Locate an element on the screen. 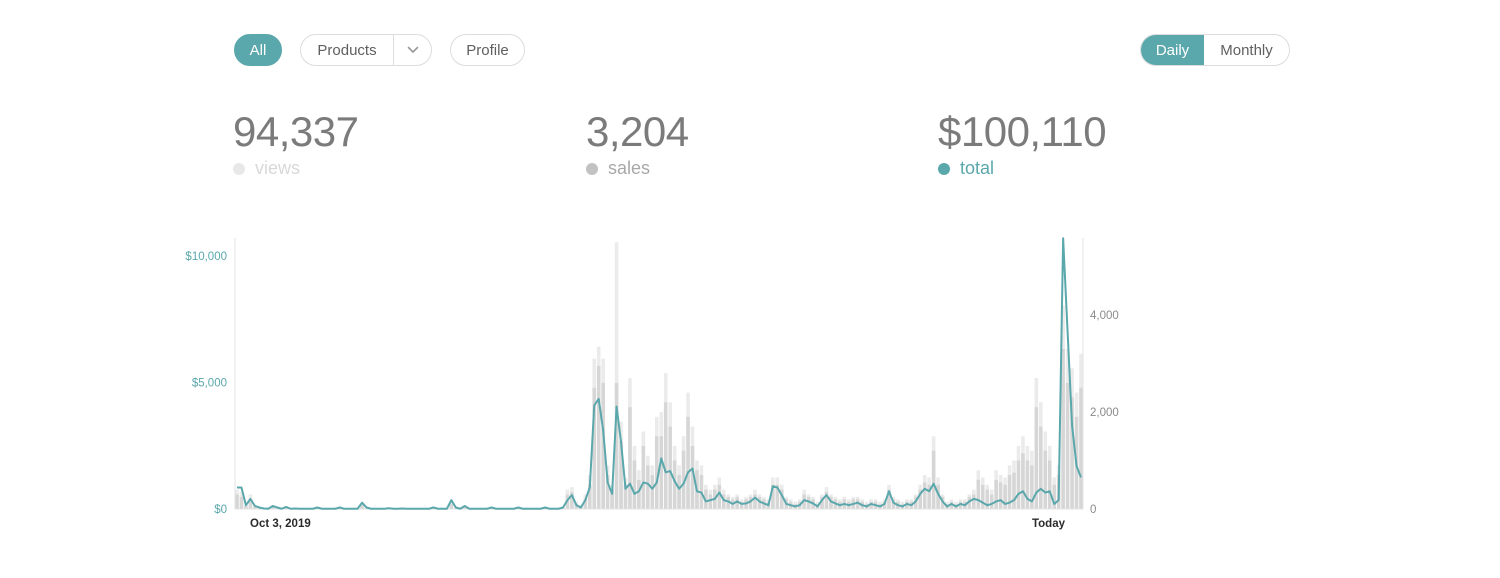  views-bar is located at coordinates (616, 375).